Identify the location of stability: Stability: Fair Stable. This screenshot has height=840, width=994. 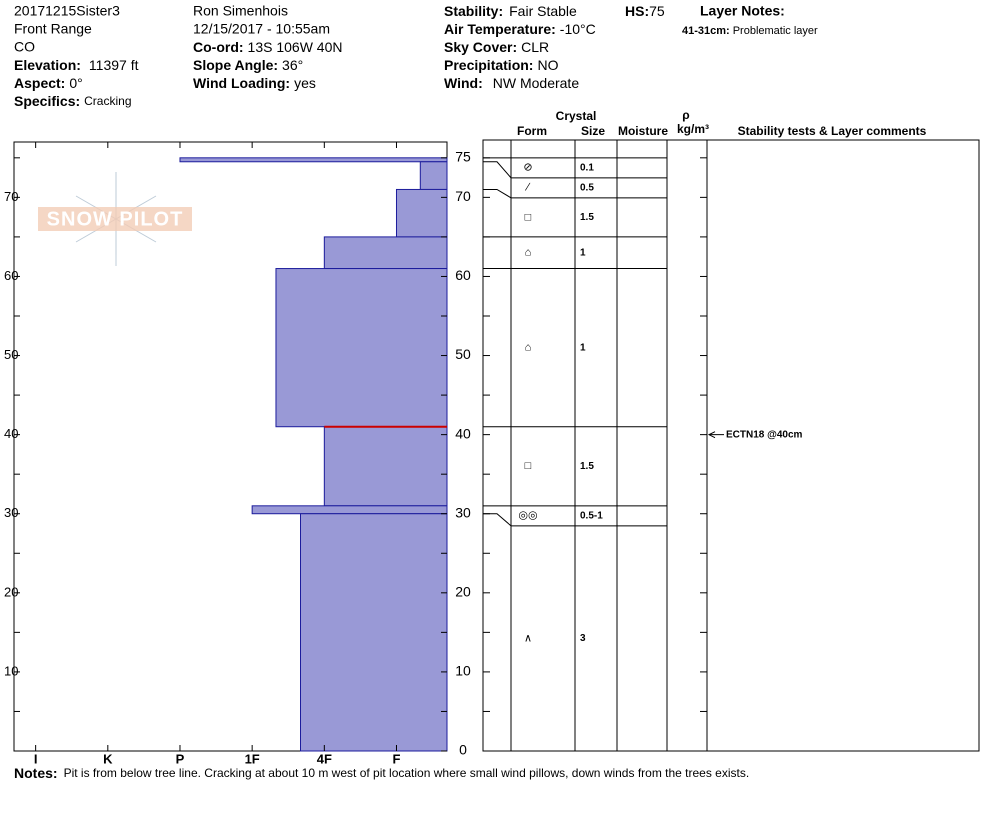
(510, 11).